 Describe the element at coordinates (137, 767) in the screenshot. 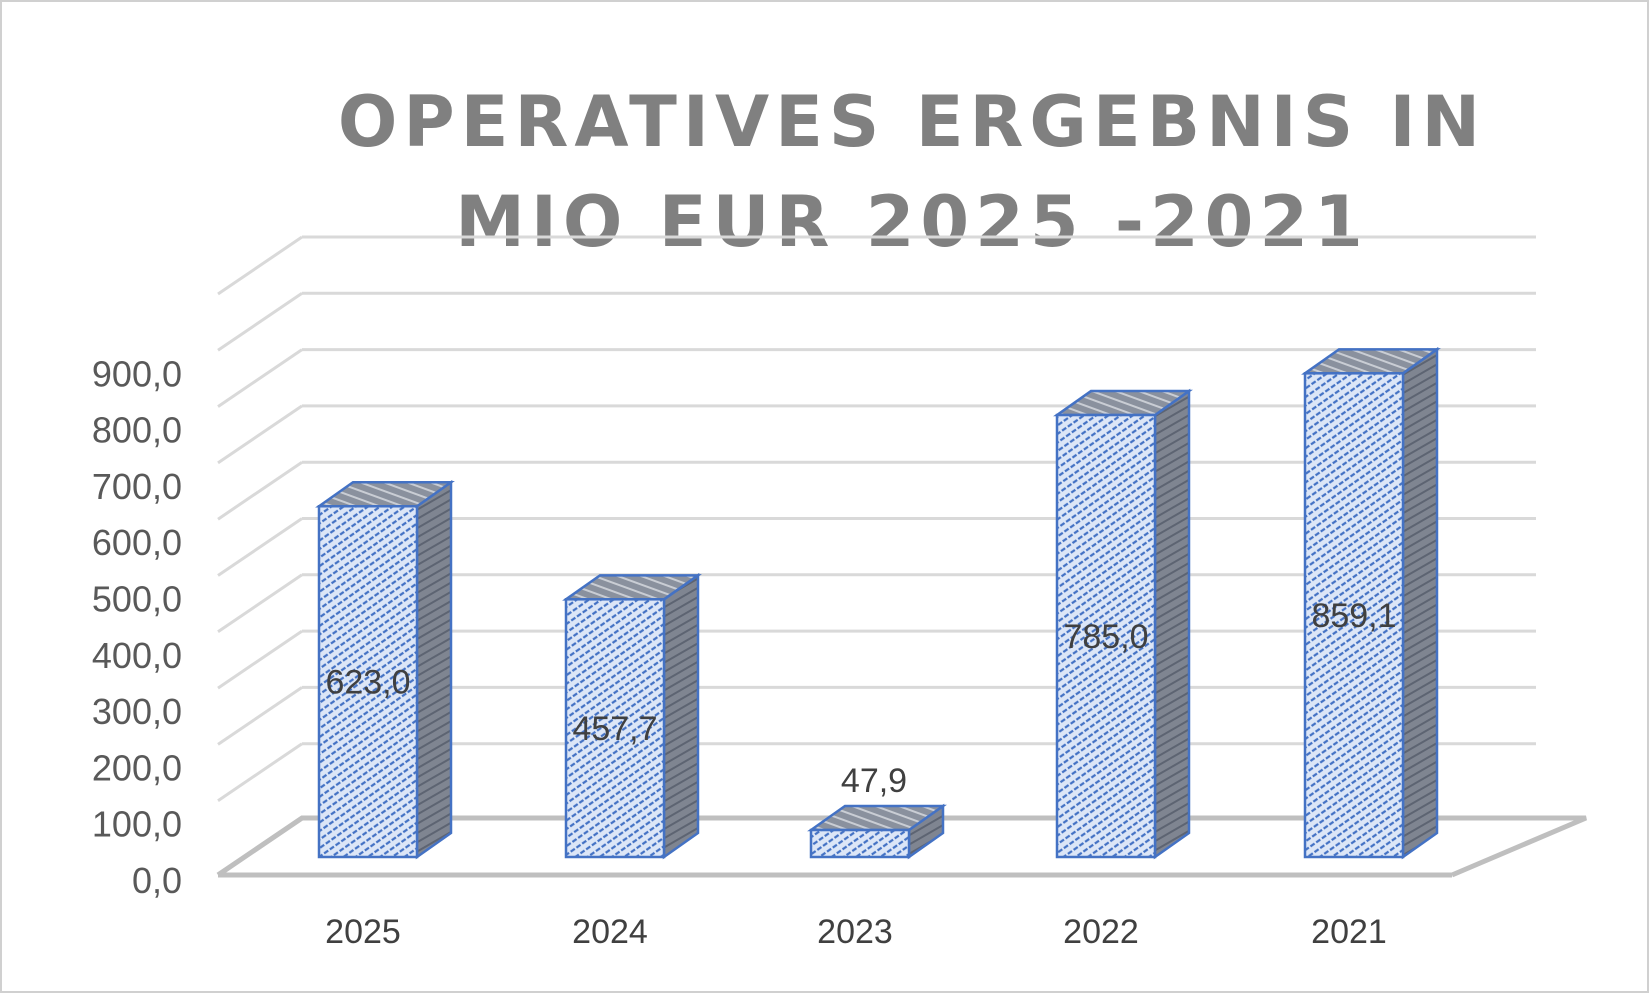

I see `y-tick-label: 200,0` at that location.